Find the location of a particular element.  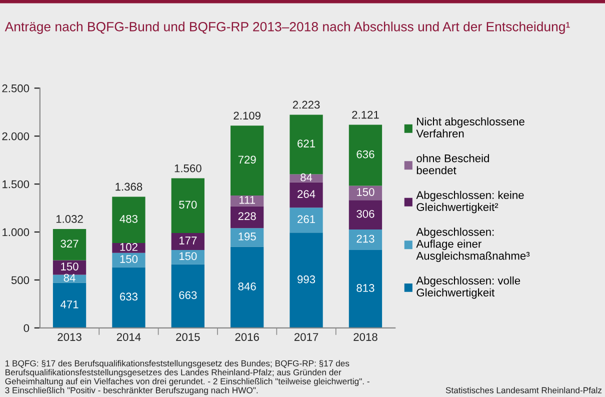

y-tick-label: 1.000 is located at coordinates (16, 232).